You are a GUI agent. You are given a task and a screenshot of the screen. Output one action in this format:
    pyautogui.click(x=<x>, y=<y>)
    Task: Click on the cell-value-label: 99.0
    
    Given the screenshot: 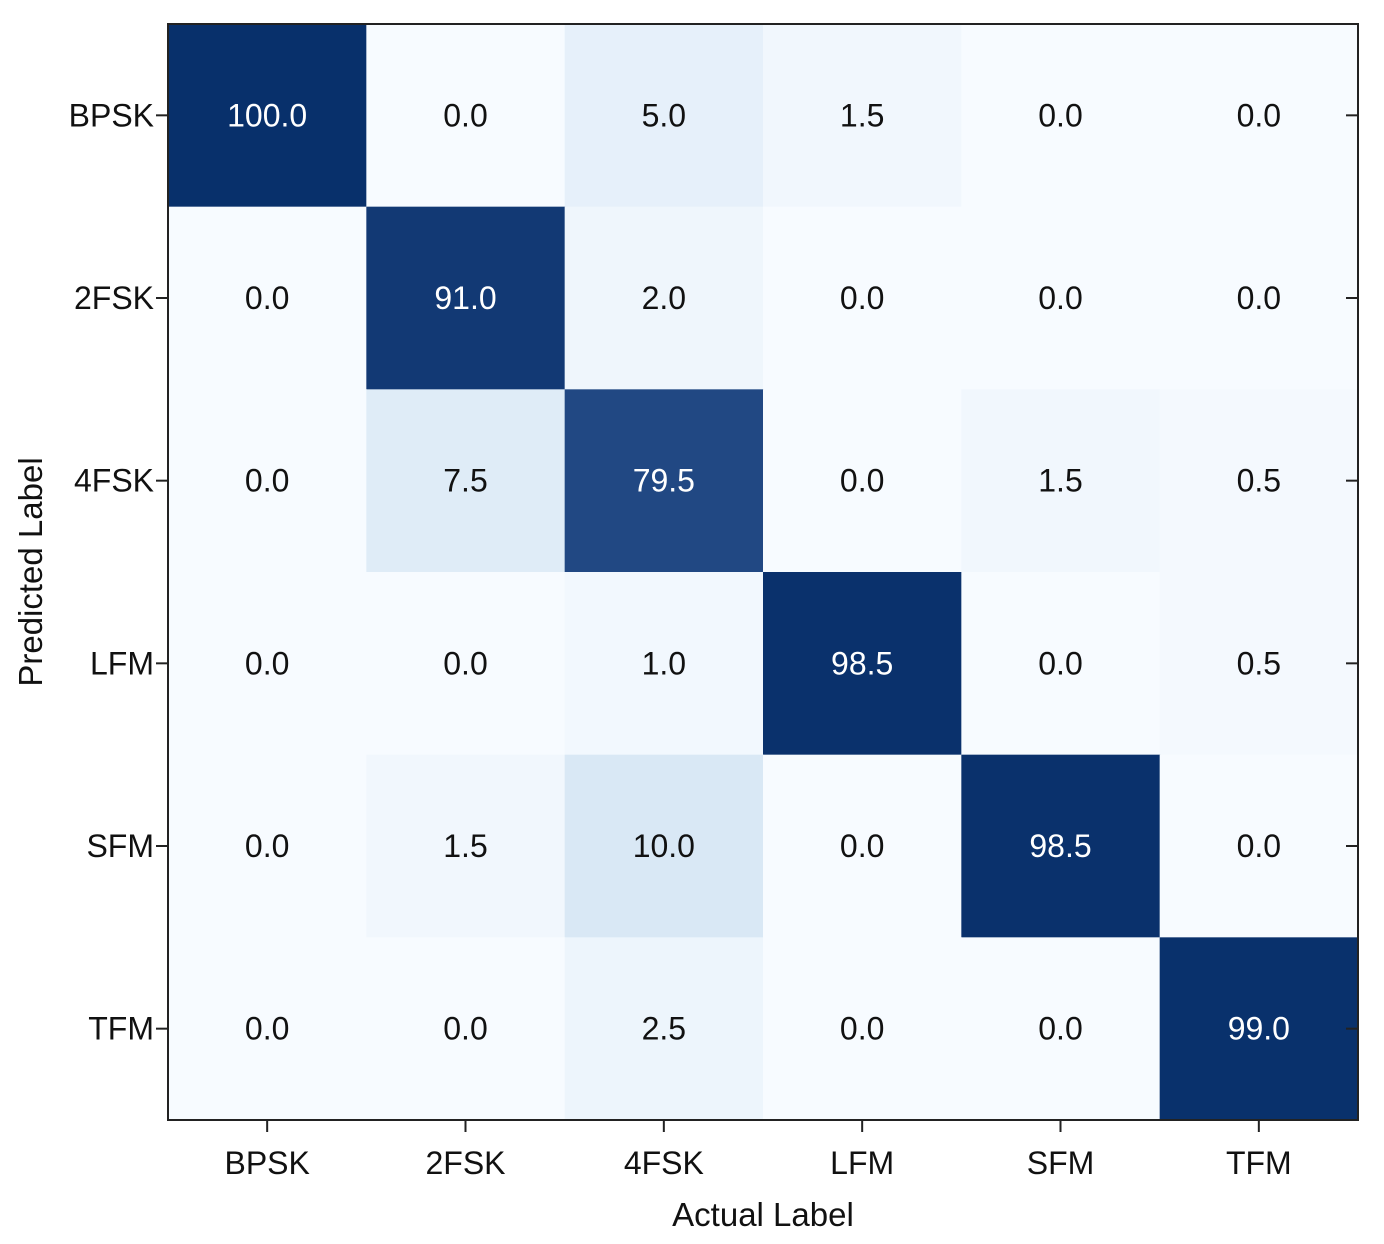 What is the action you would take?
    pyautogui.click(x=1259, y=1029)
    